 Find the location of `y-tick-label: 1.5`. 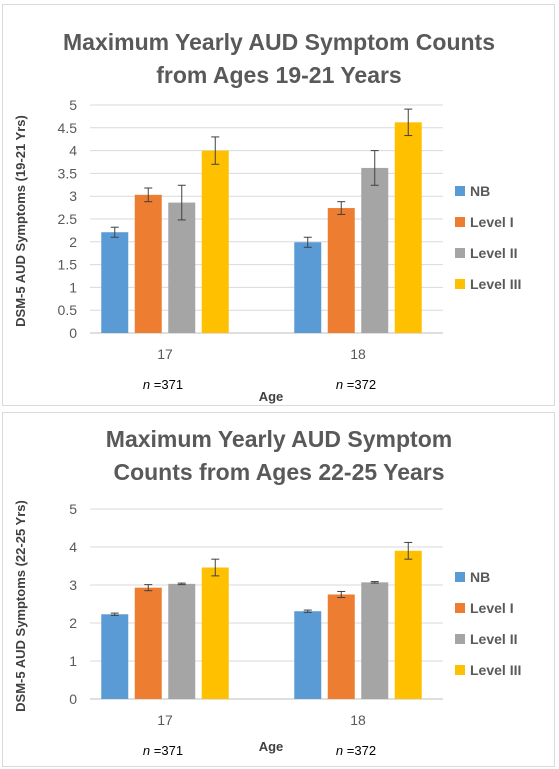

y-tick-label: 1.5 is located at coordinates (68, 265).